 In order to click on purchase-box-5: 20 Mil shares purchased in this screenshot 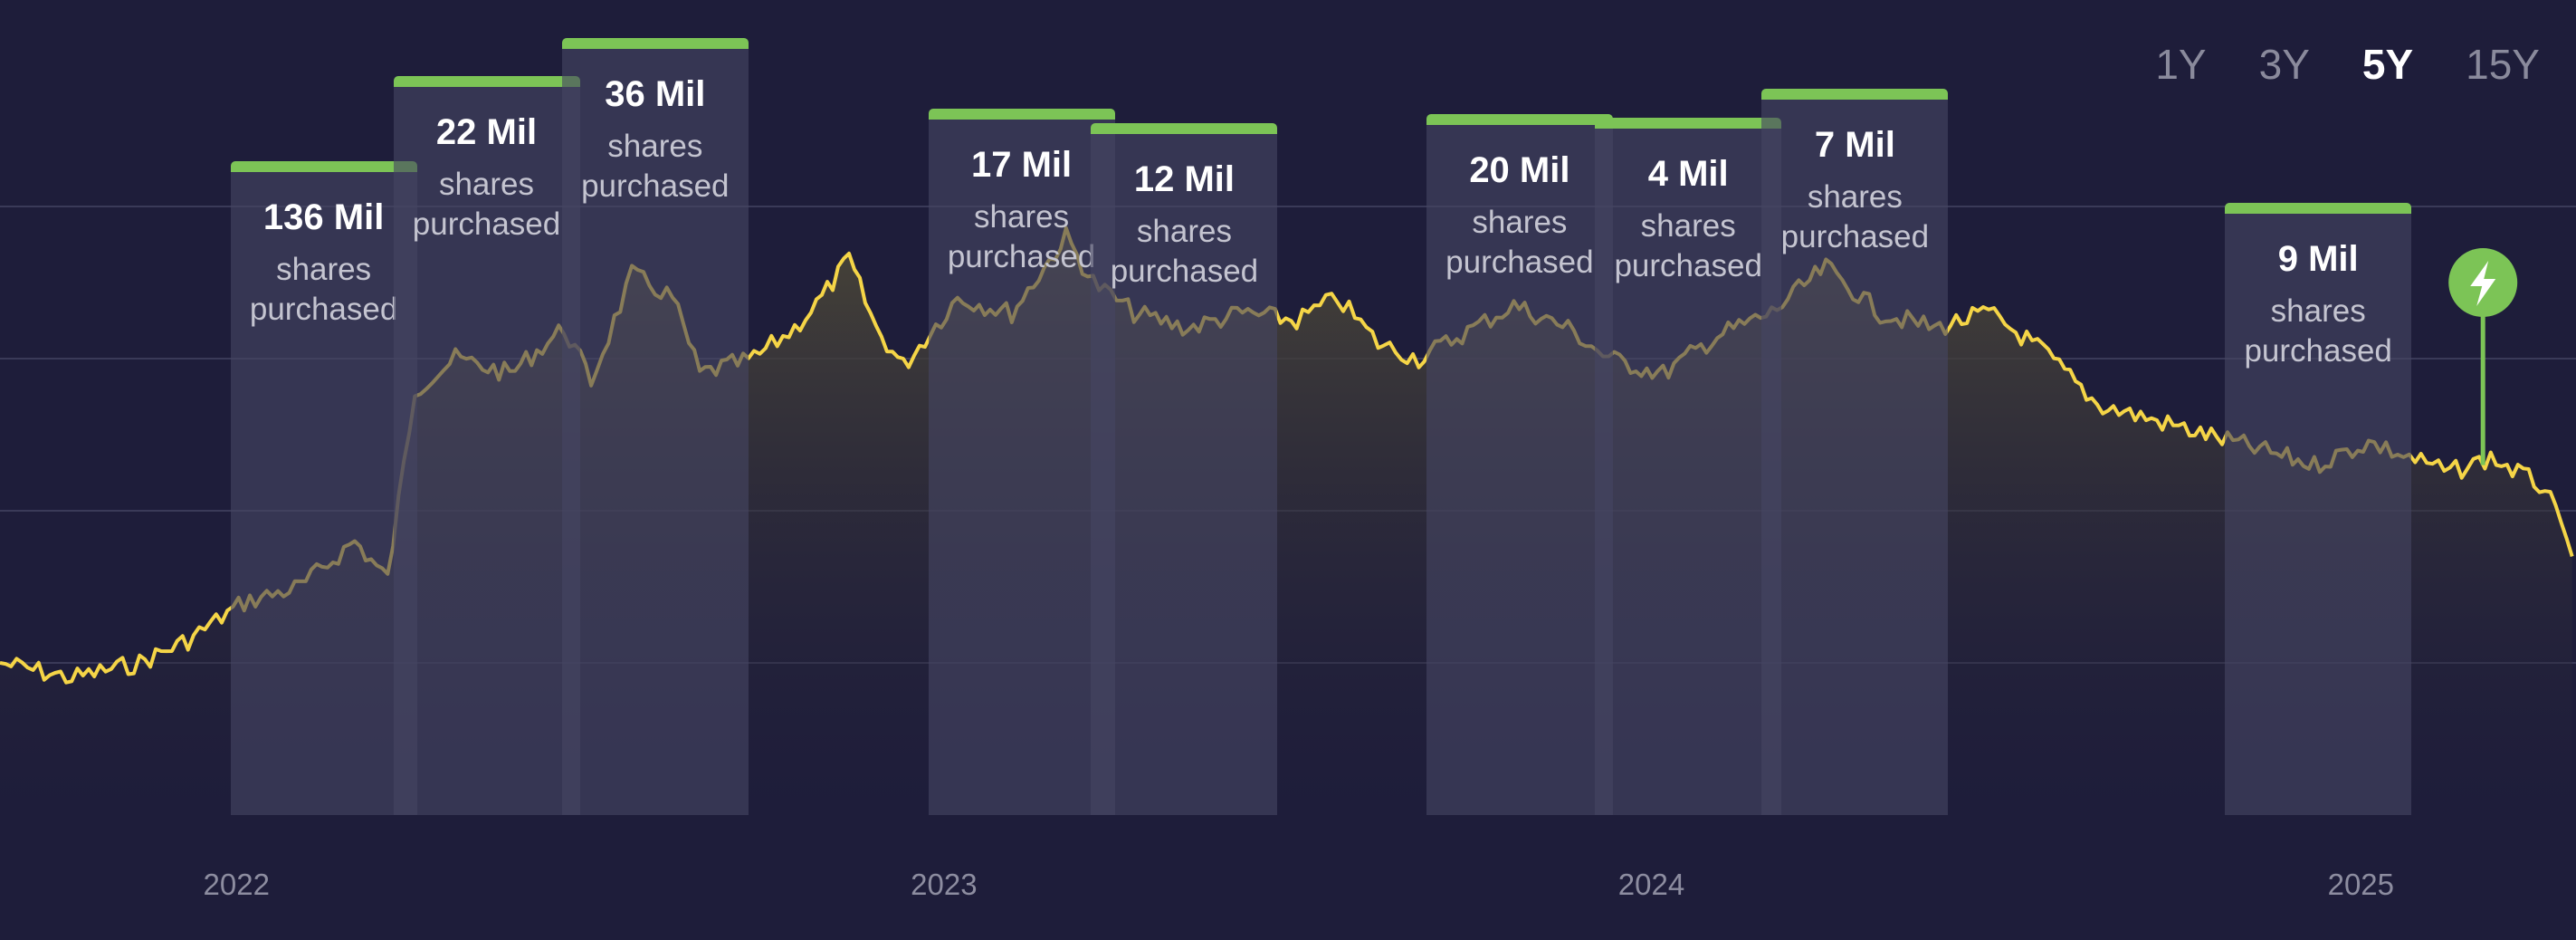, I will do `click(1519, 465)`.